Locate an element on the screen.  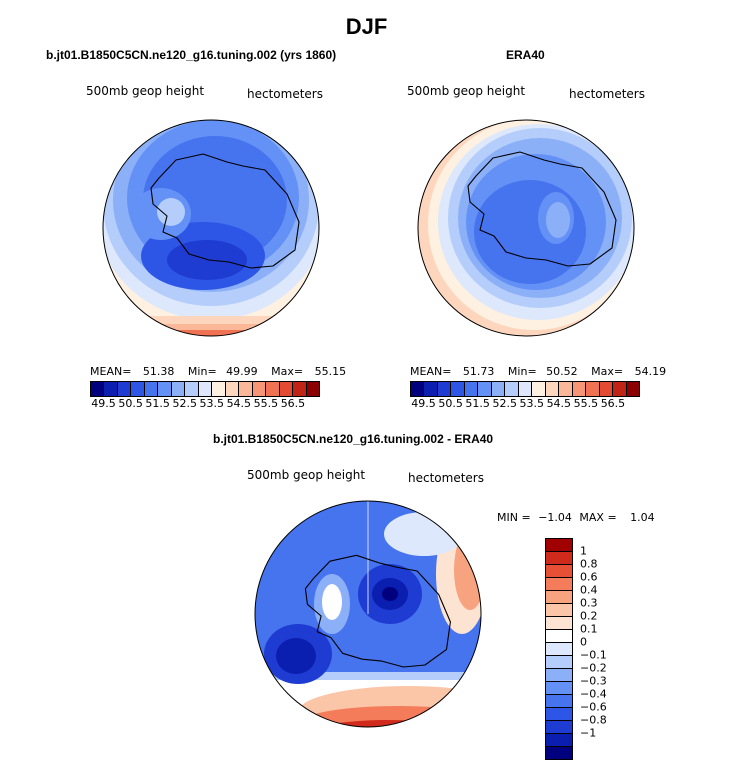
left-units-label: hectometers is located at coordinates (285, 94).